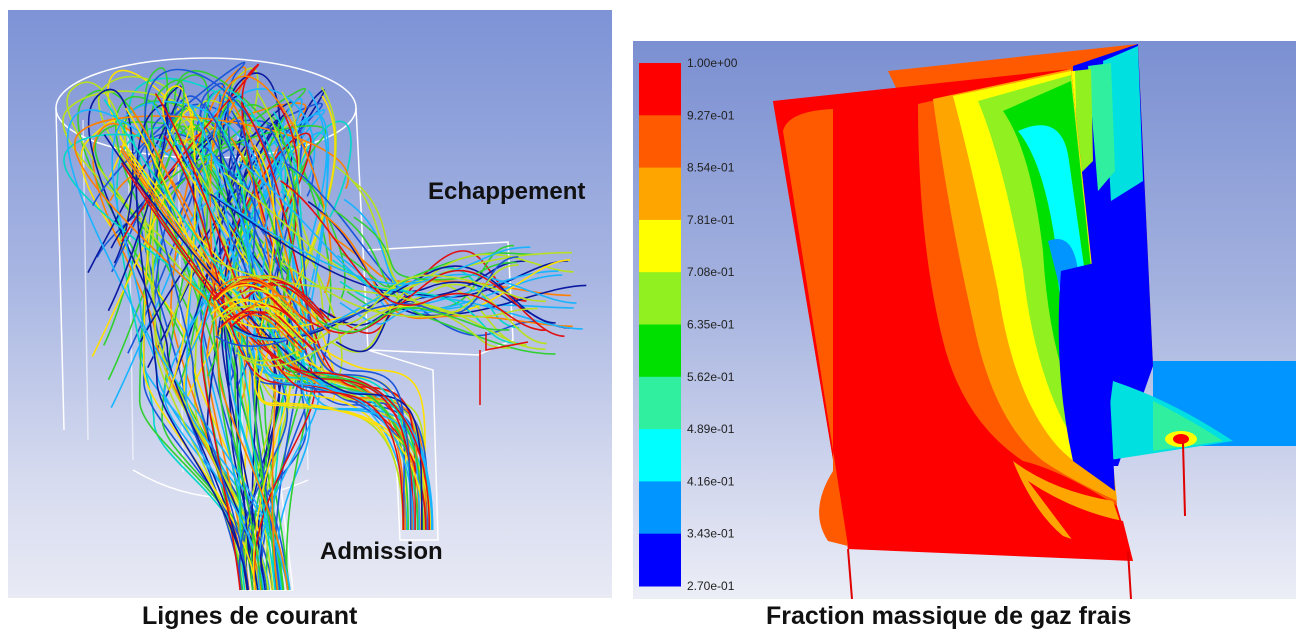  I want to click on colorbar-tick-label: 9.27e-01, so click(711, 115).